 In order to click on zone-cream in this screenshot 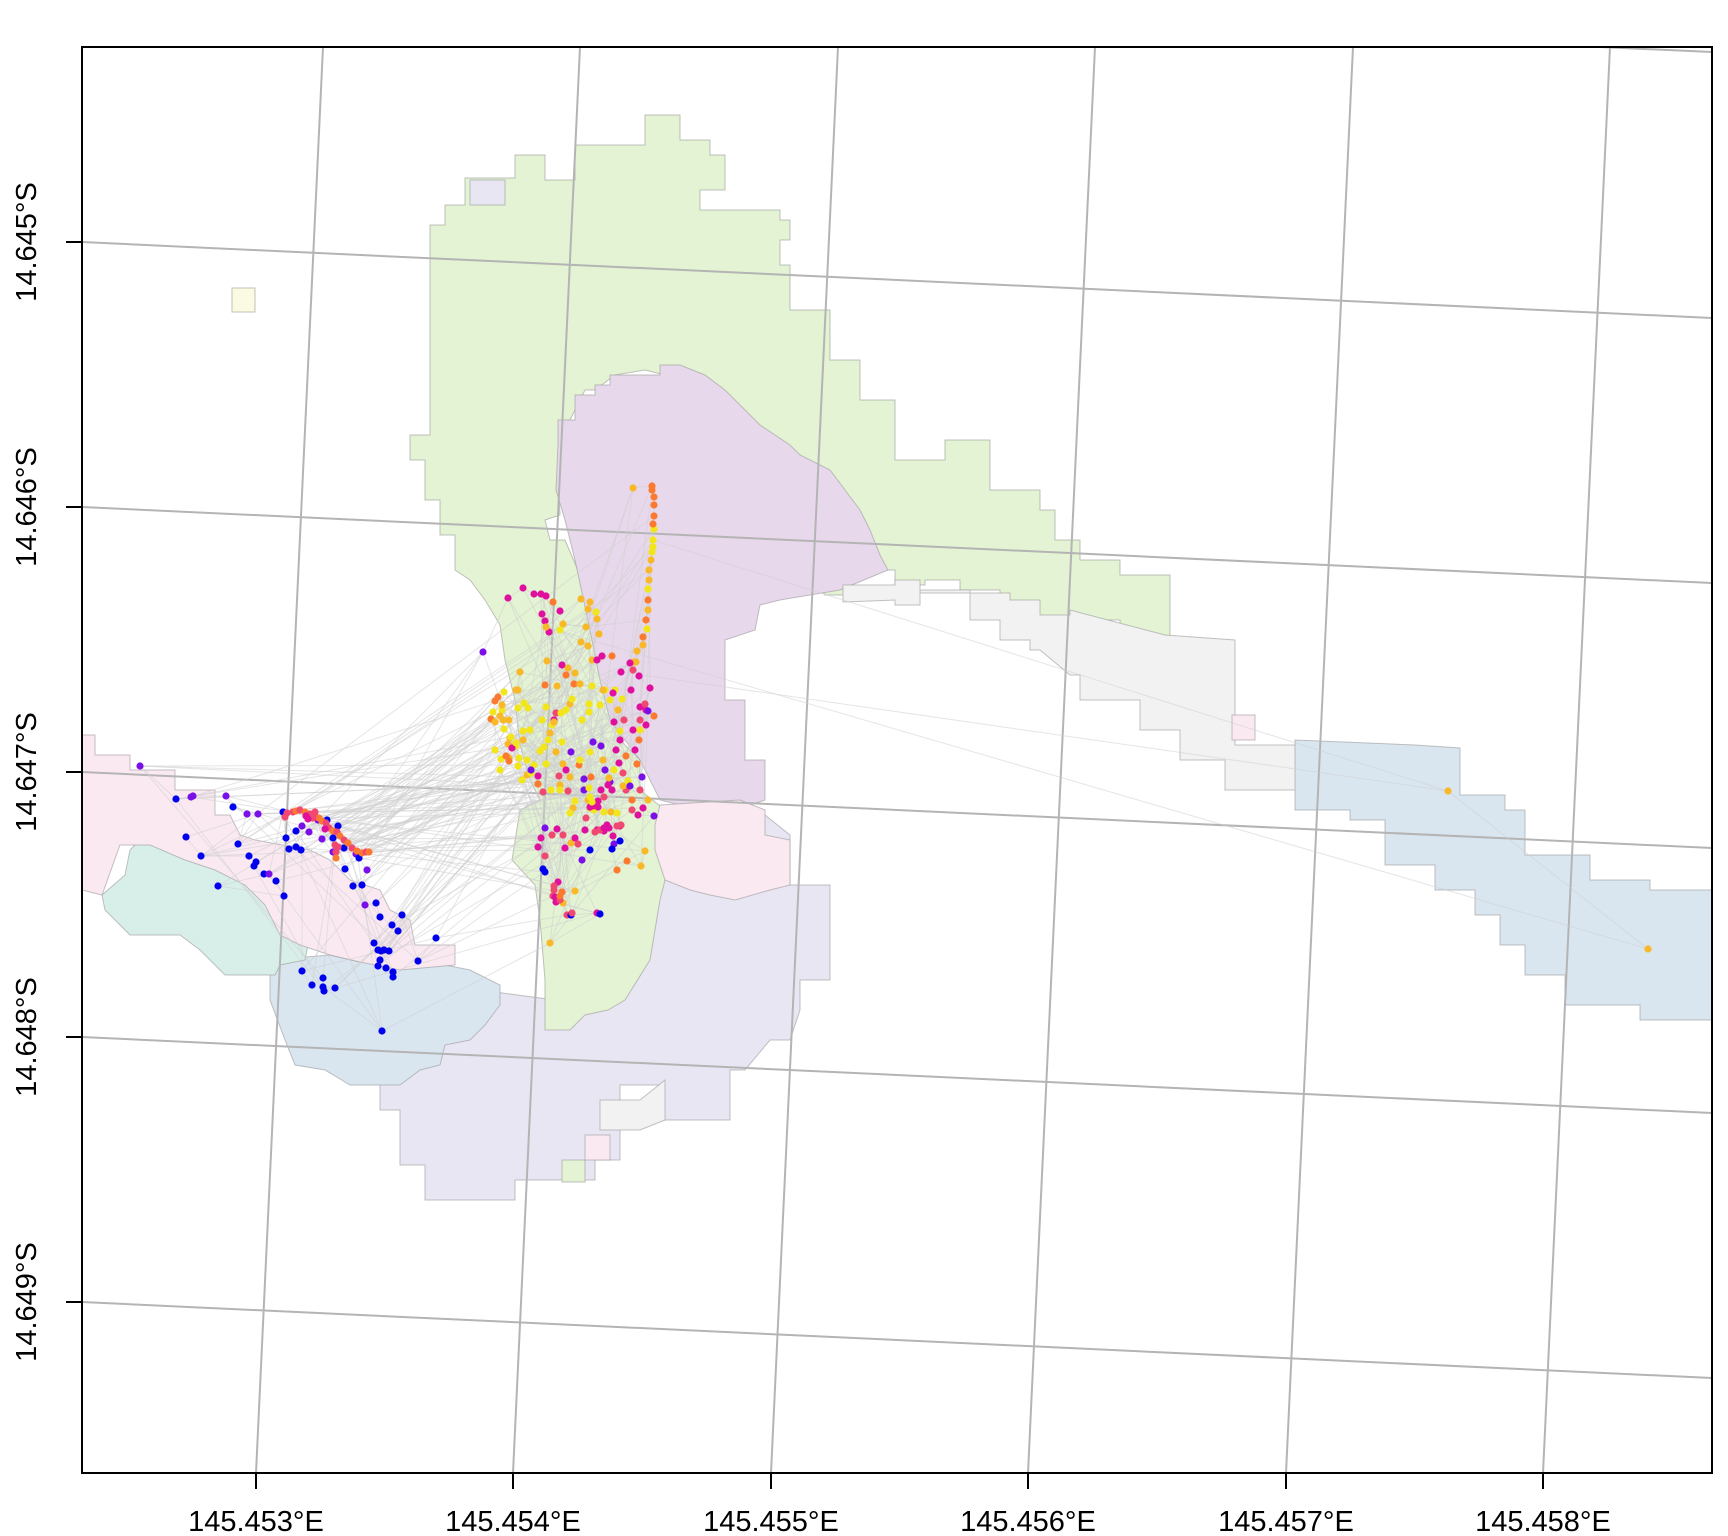, I will do `click(243, 300)`.